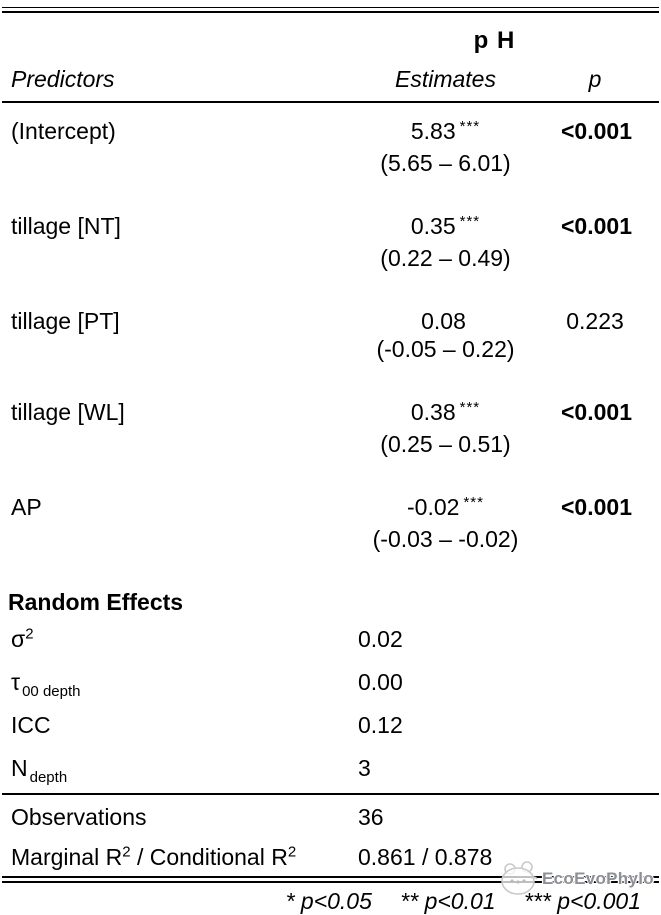 Image resolution: width=661 pixels, height=915 pixels. I want to click on random-effect-label-icc: ICC, so click(31, 725).